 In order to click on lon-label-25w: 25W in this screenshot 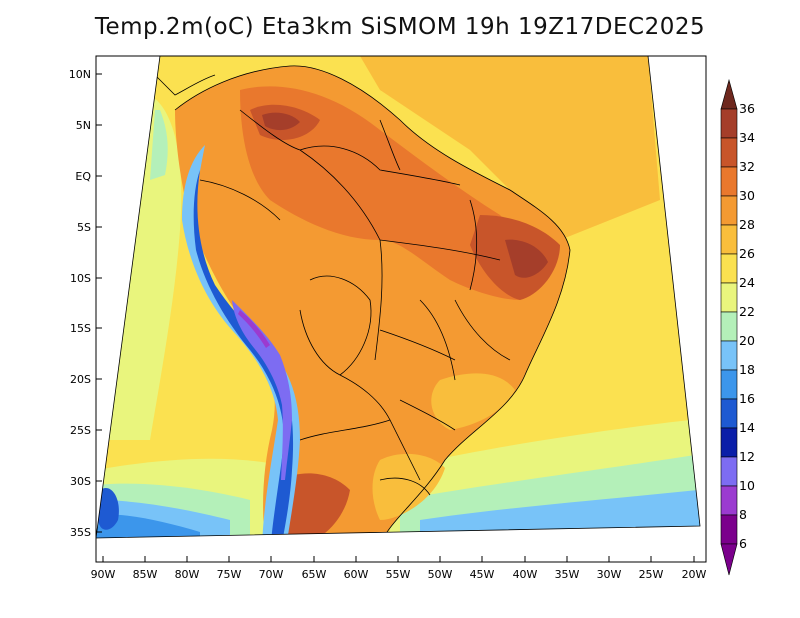, I will do `click(651, 574)`.